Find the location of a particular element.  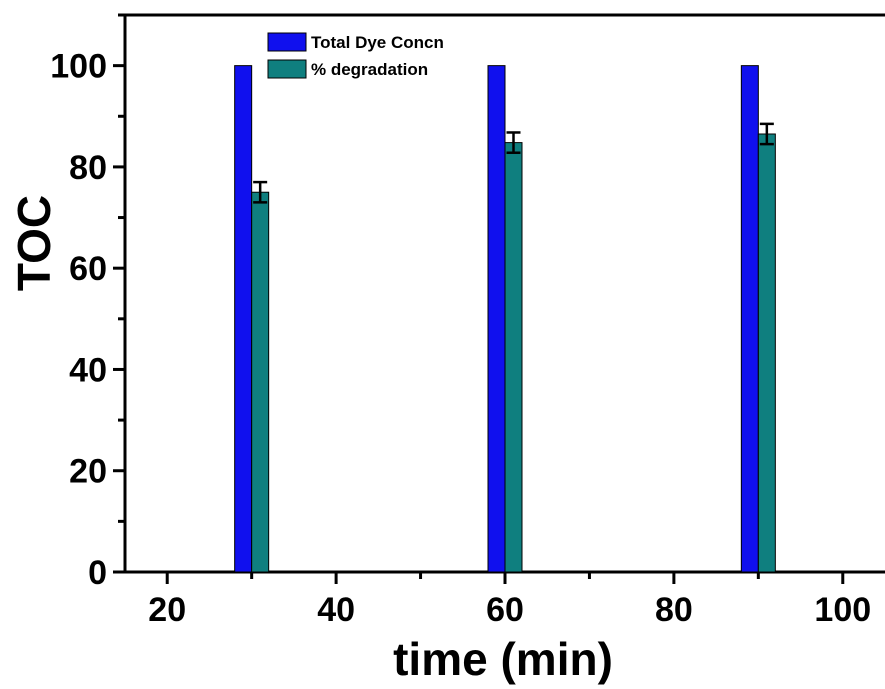

error-bars is located at coordinates (513, 163).